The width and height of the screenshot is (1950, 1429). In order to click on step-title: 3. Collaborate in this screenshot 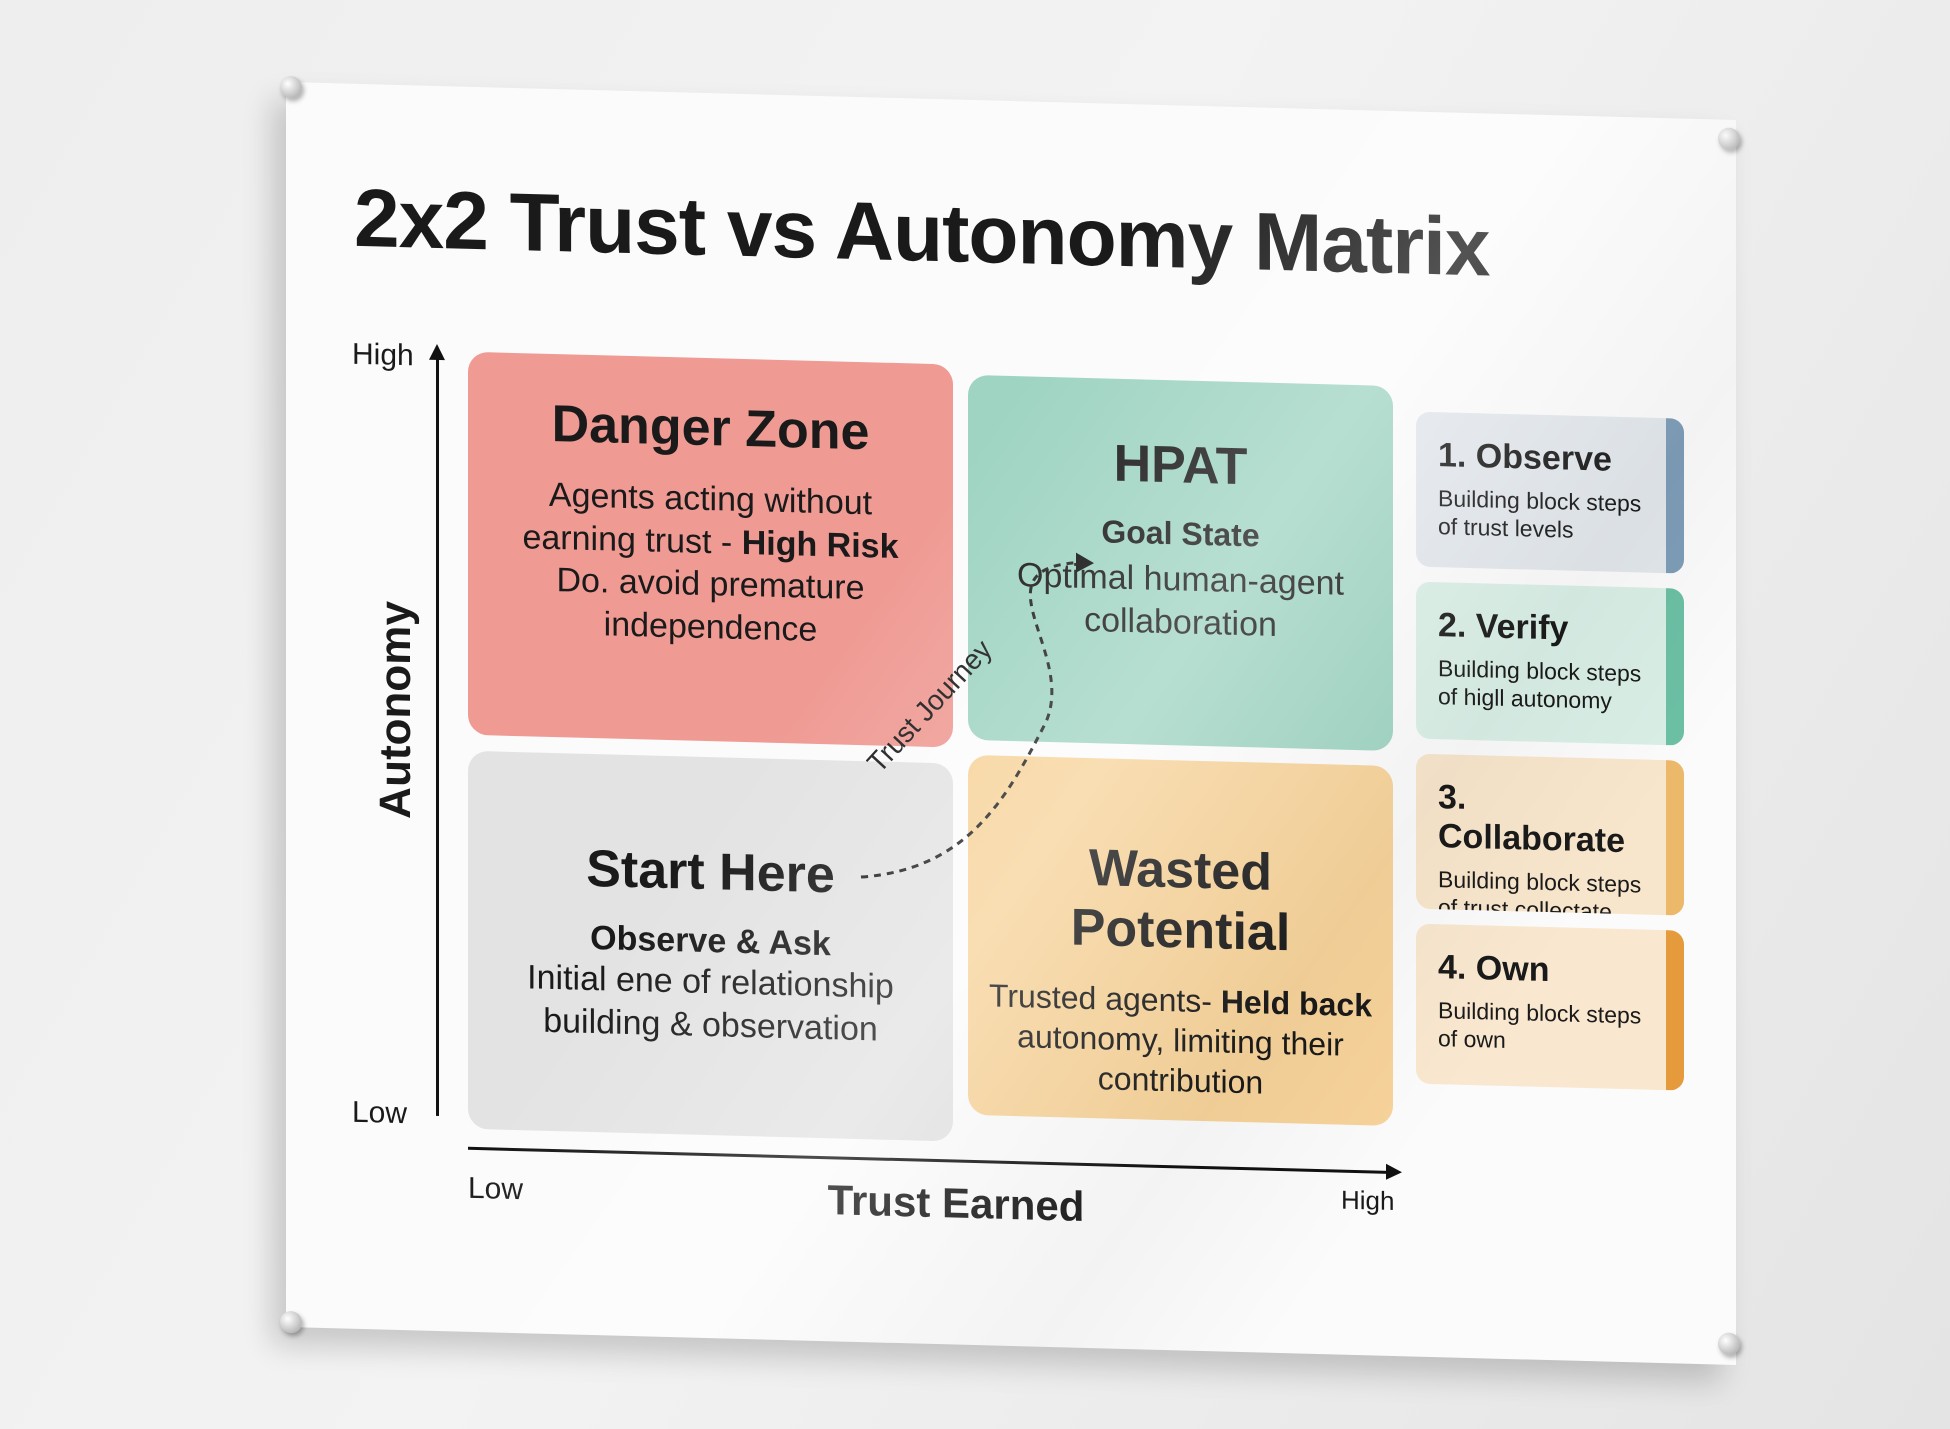, I will do `click(1532, 819)`.